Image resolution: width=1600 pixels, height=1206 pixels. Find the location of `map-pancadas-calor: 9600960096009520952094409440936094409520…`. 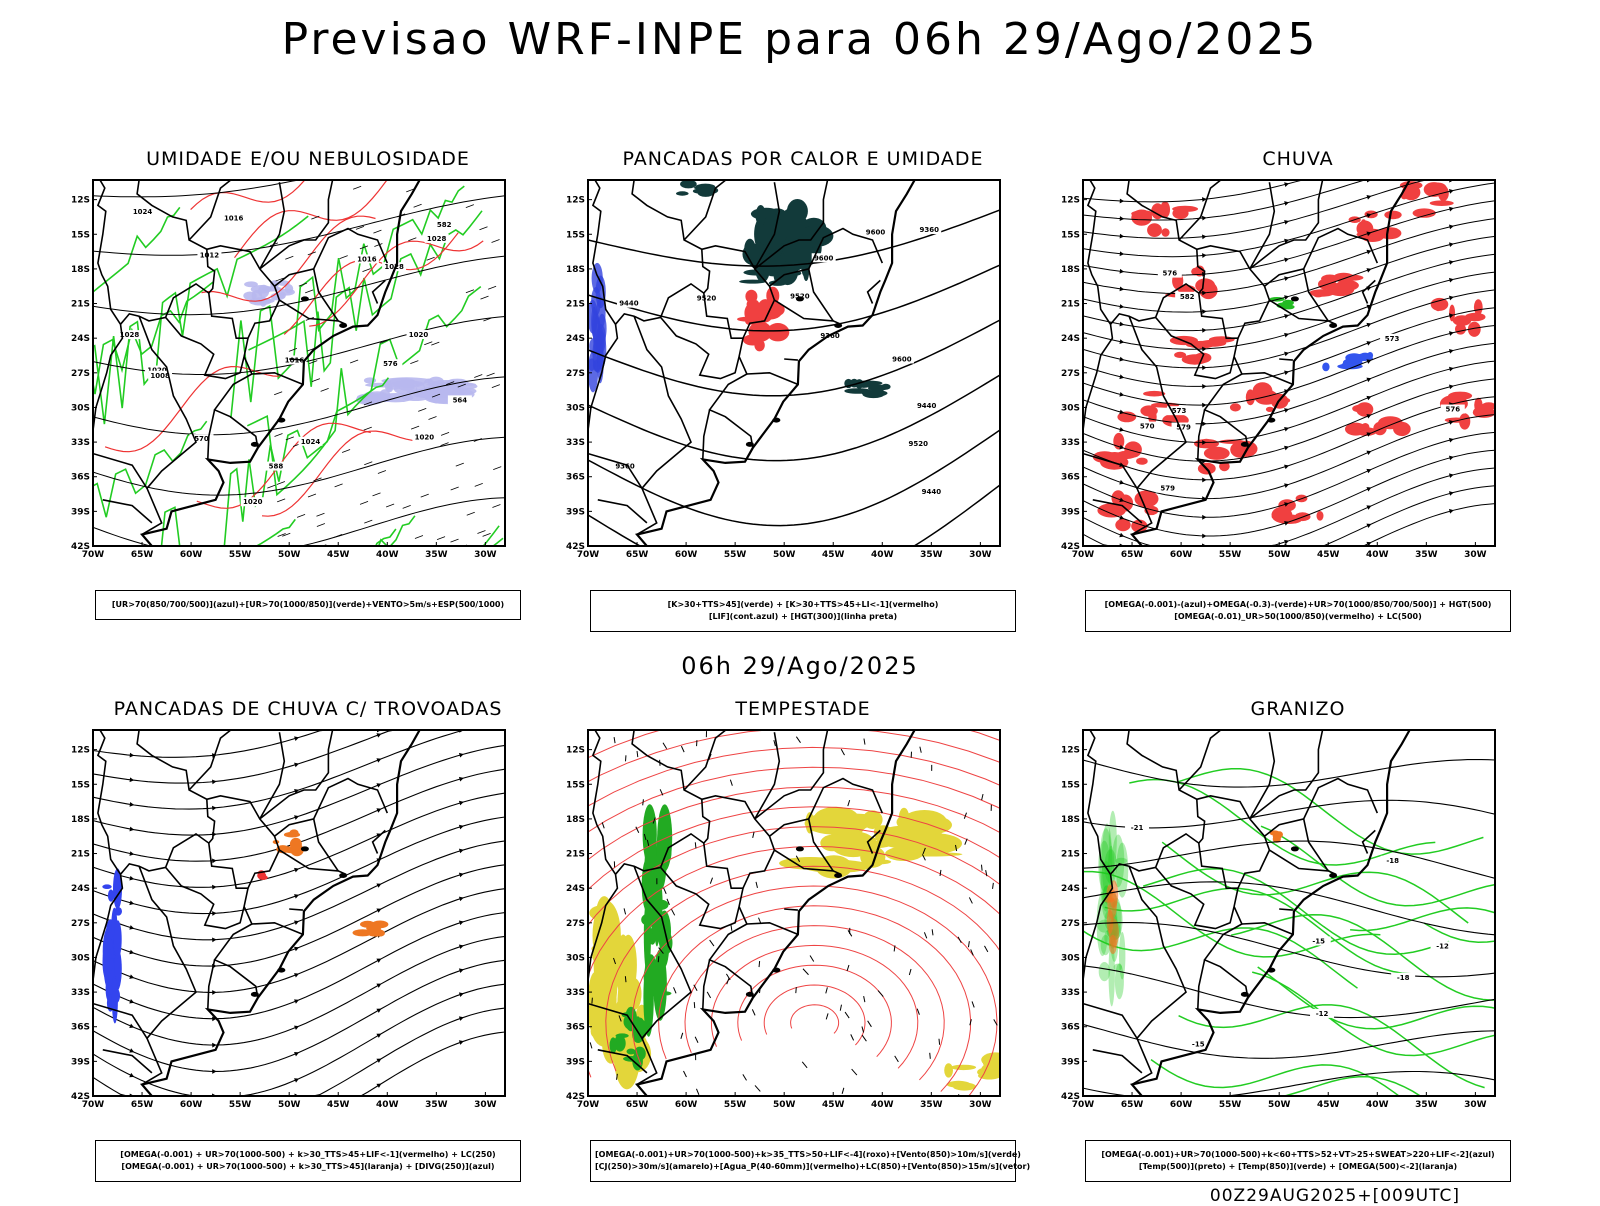

map-pancadas-calor: 9600960096009520952094409440936094409520… is located at coordinates (788, 383).